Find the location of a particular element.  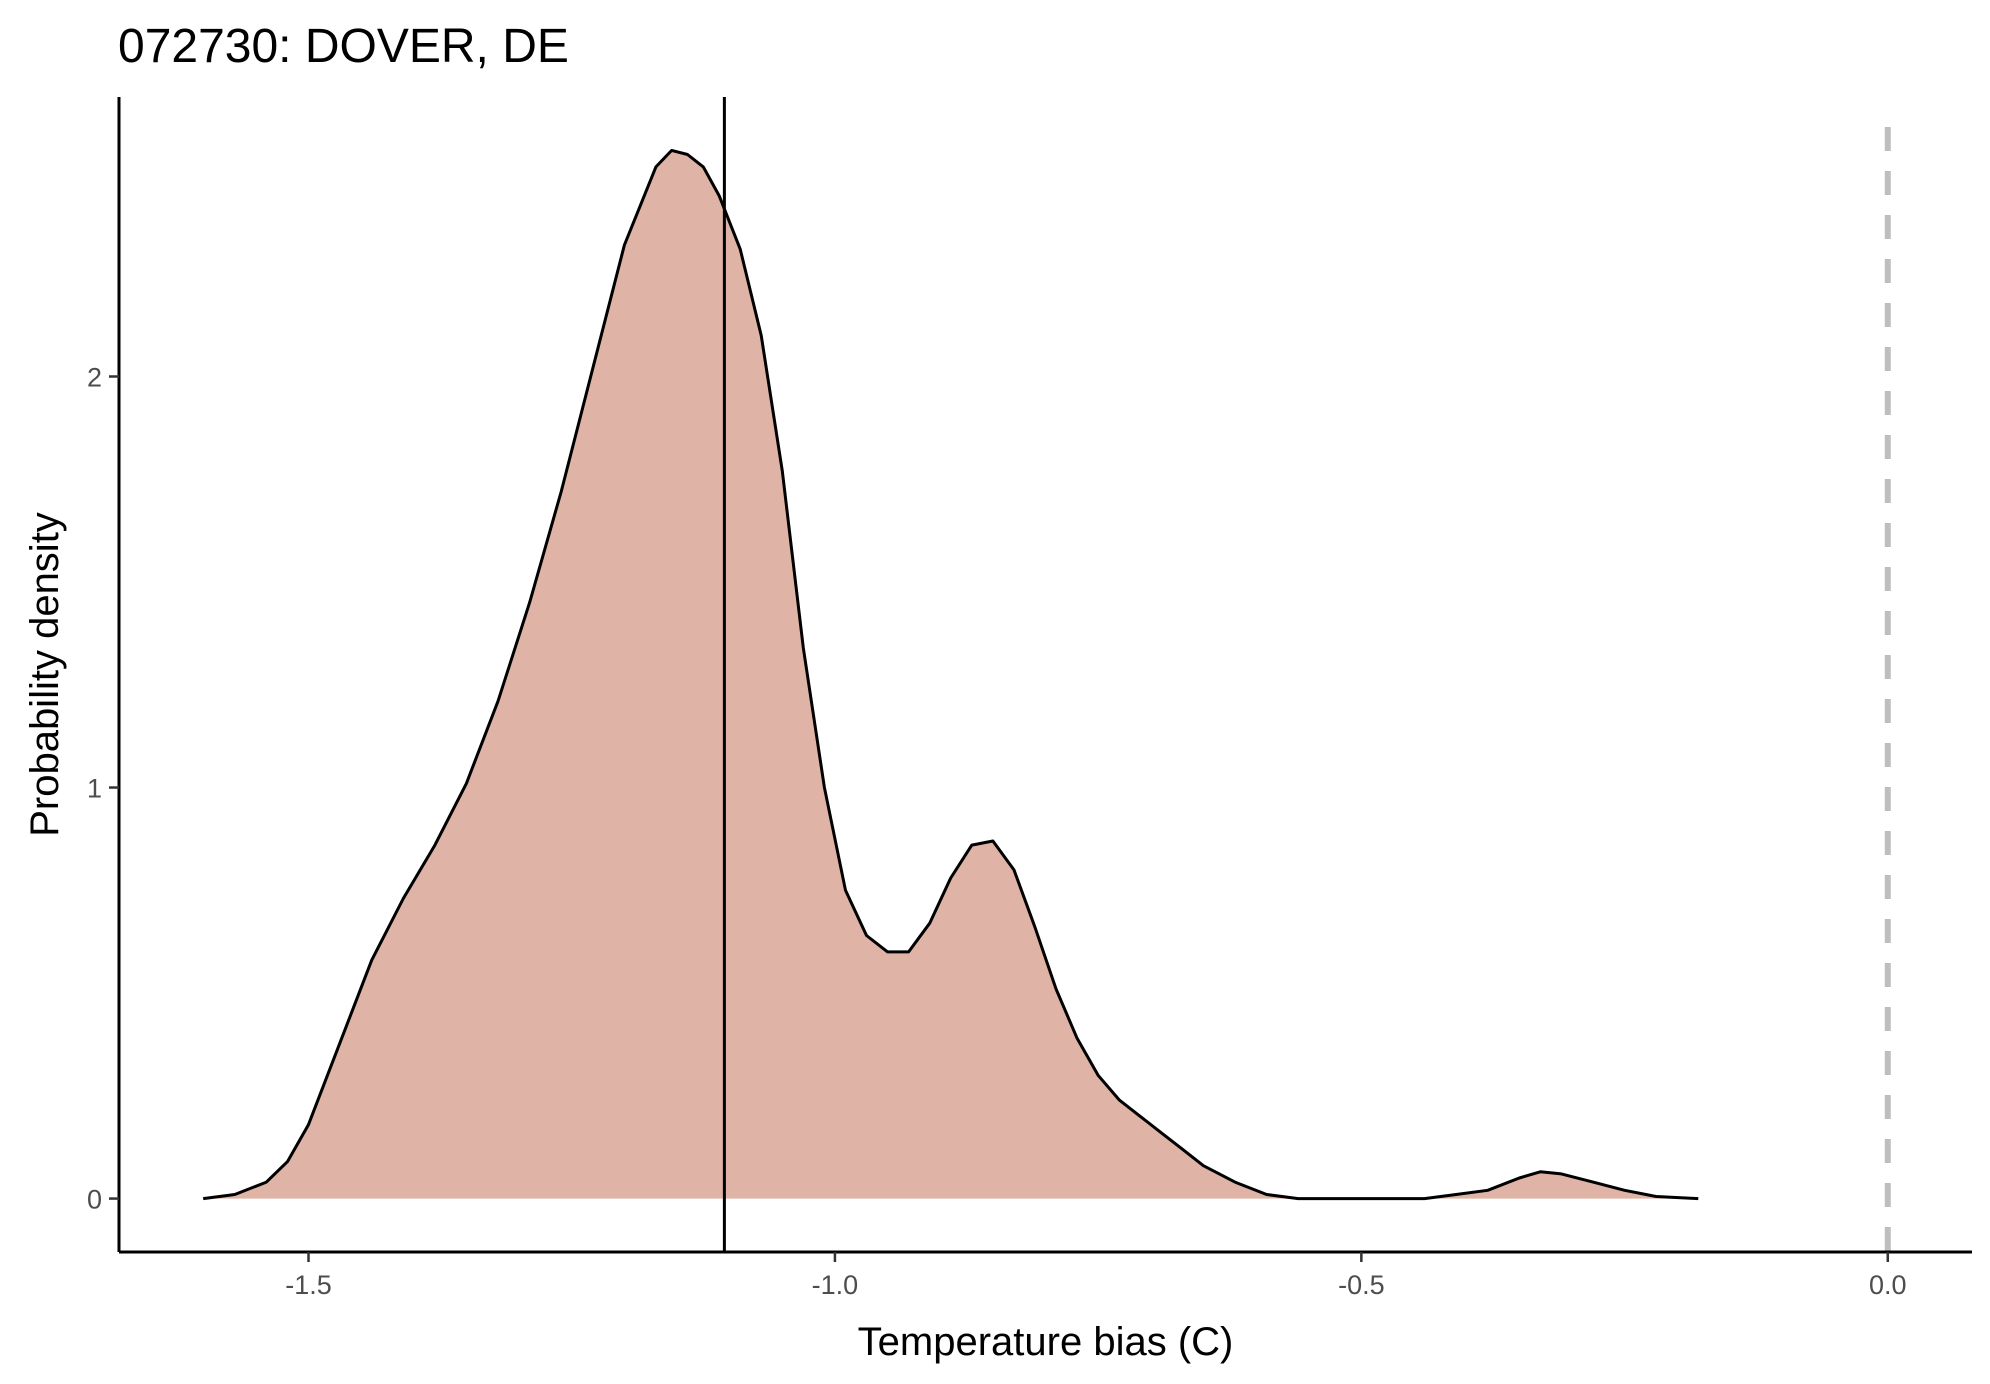

x-axis-title: Temperature bias (C) is located at coordinates (1046, 1342).